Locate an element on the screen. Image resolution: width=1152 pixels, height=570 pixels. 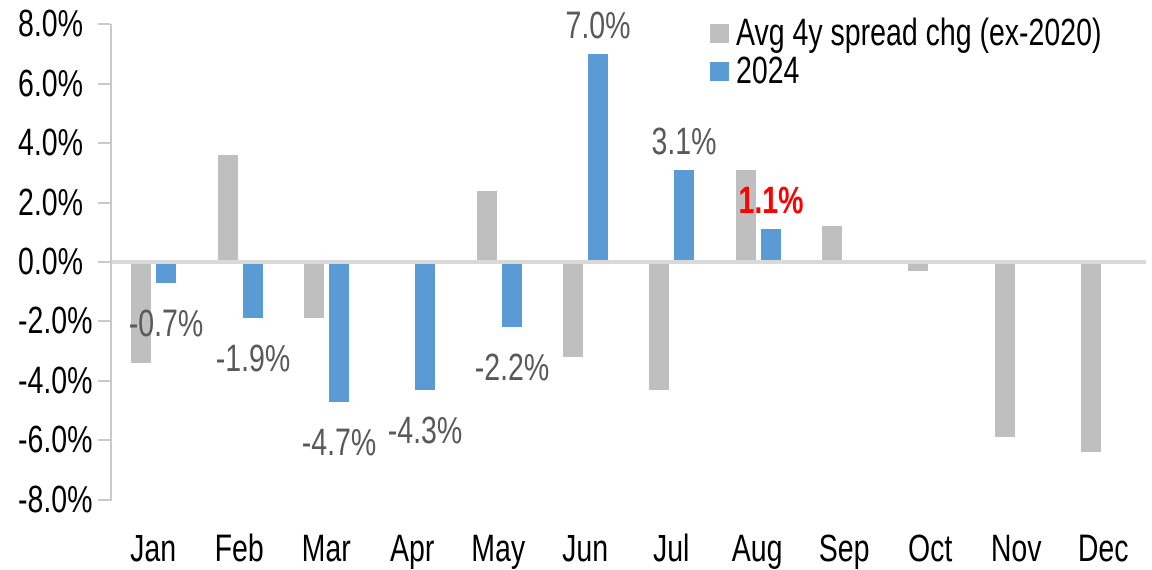
data-label-jan: -0.7% is located at coordinates (166, 323).